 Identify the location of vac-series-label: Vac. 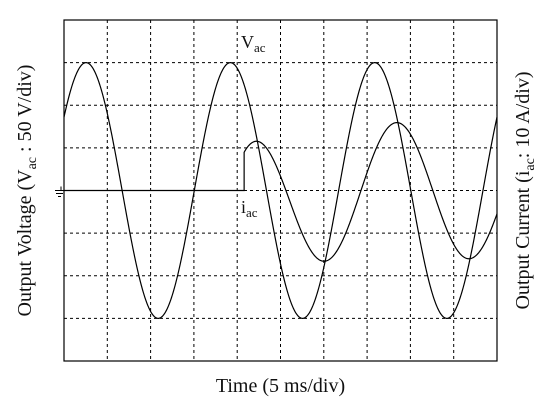
(253, 43).